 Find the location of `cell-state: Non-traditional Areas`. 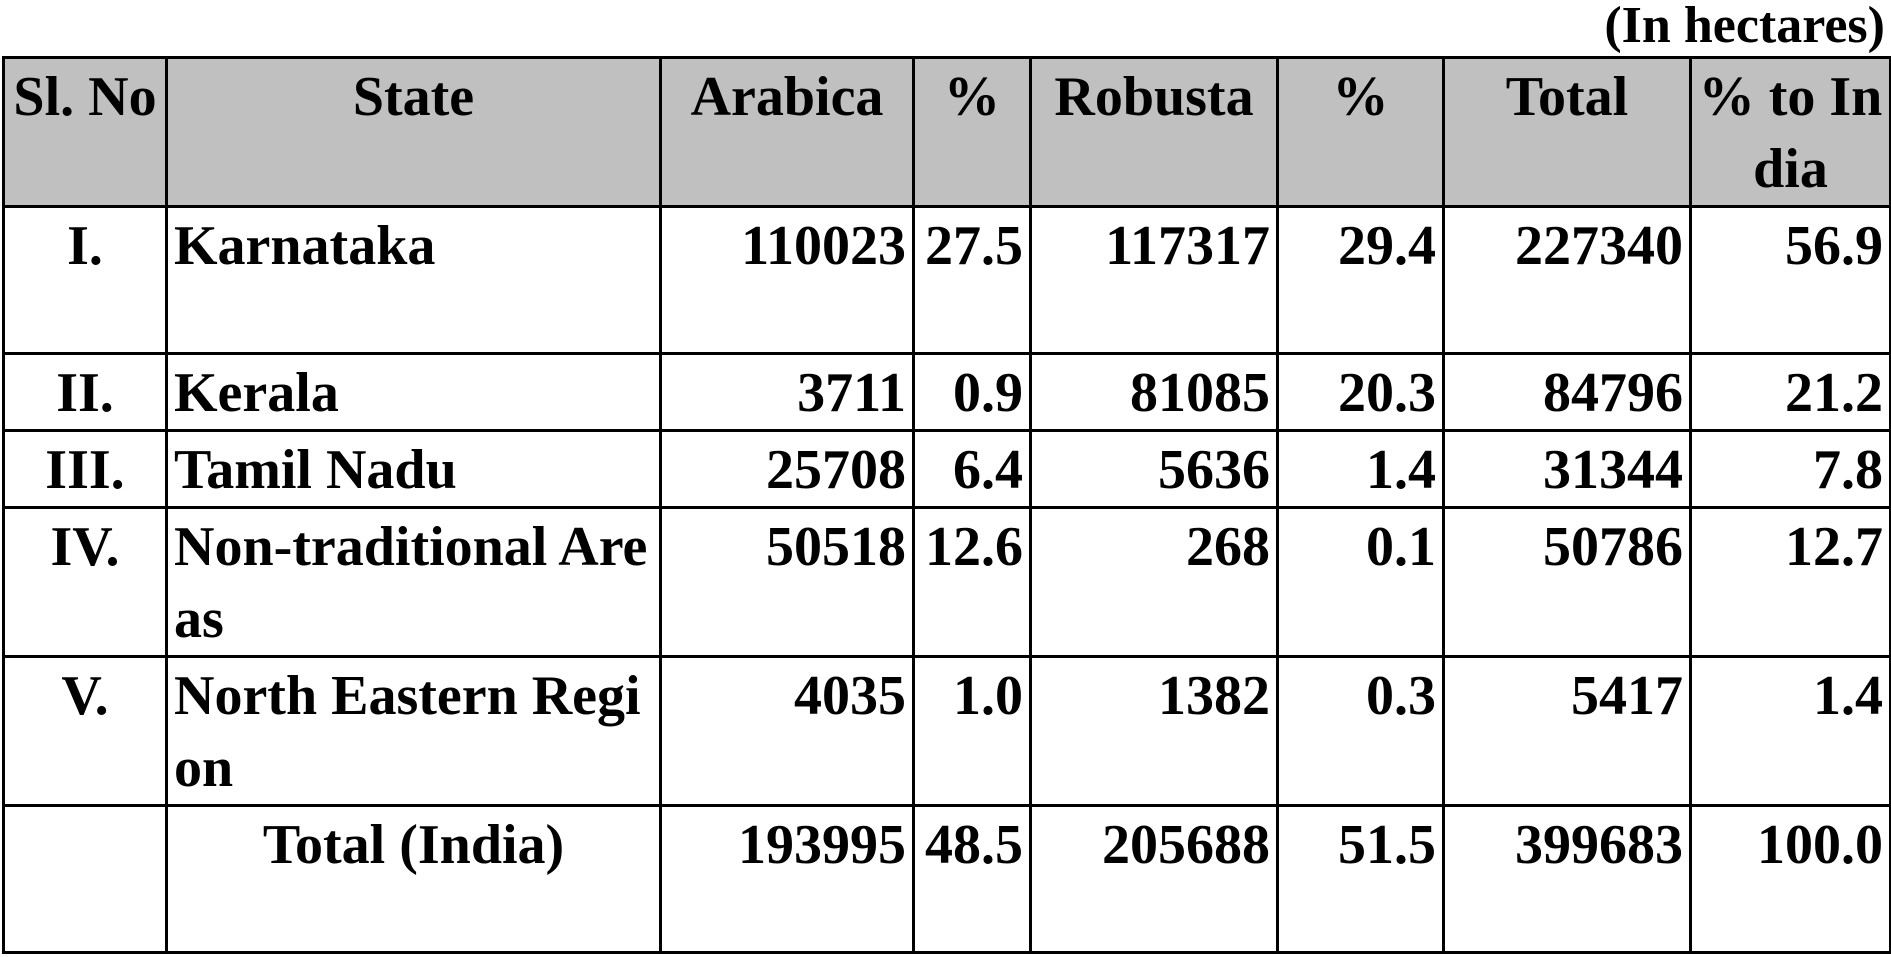

cell-state: Non-traditional Areas is located at coordinates (413, 582).